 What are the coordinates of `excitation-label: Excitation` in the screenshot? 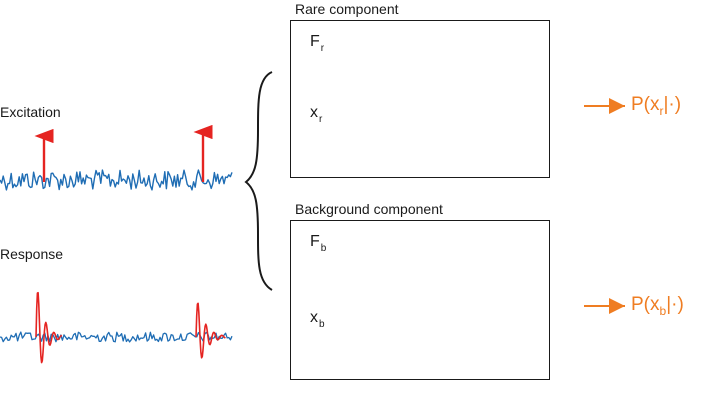 It's located at (30, 112).